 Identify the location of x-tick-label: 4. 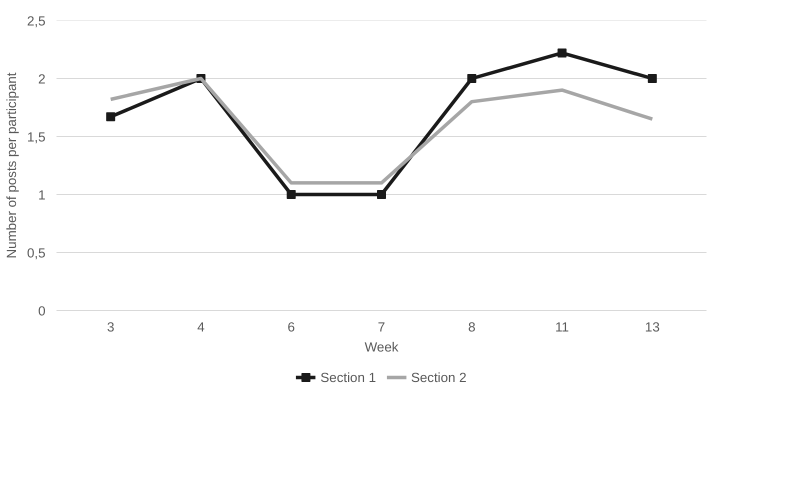
(201, 327).